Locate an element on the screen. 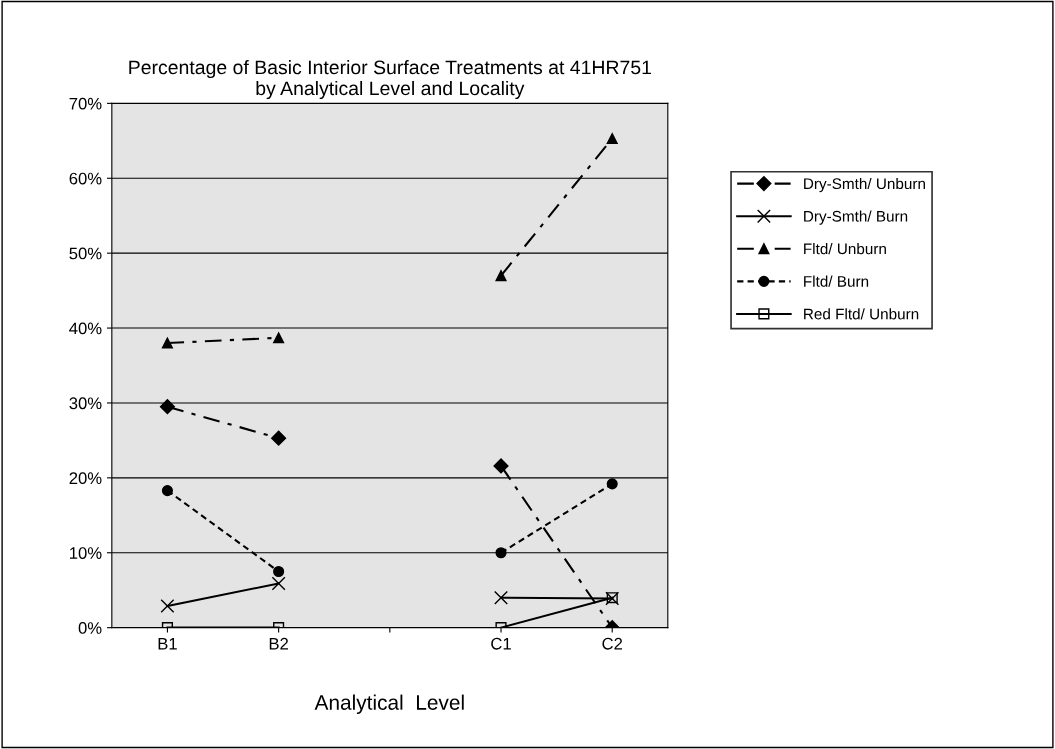 The width and height of the screenshot is (1055, 749). x-tick-label: B1 is located at coordinates (167, 644).